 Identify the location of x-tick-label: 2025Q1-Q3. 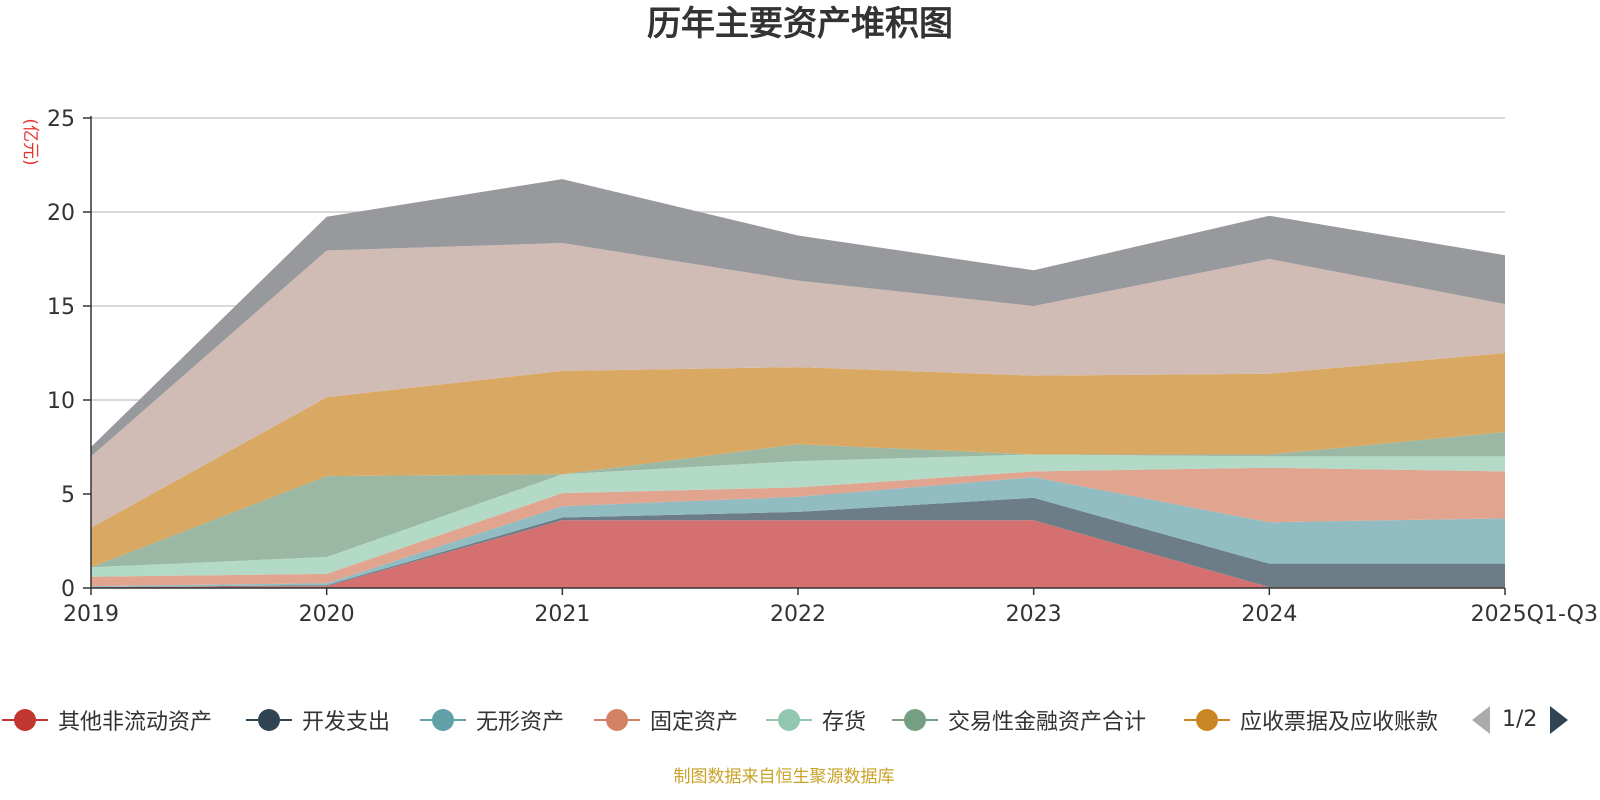
(1534, 614).